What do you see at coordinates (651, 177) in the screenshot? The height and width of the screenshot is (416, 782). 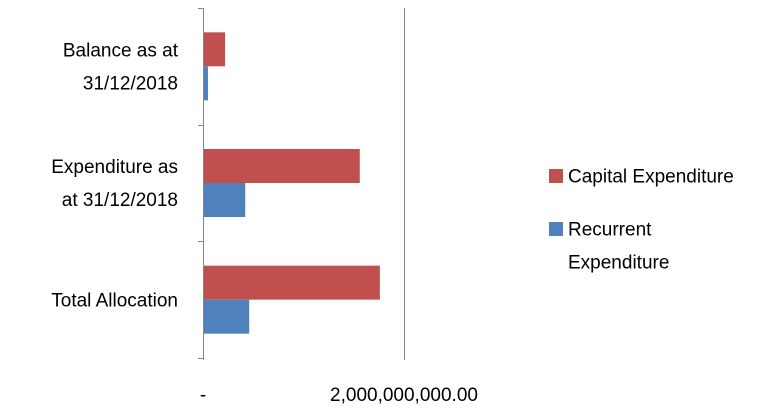 I see `legend-label: Capital Expenditure` at bounding box center [651, 177].